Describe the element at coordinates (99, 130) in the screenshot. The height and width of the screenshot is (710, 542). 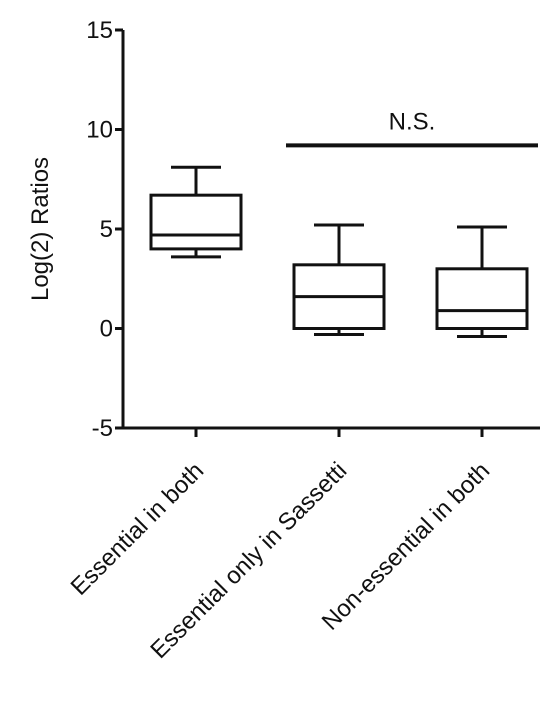
I see `y-tick-label-3: 10` at that location.